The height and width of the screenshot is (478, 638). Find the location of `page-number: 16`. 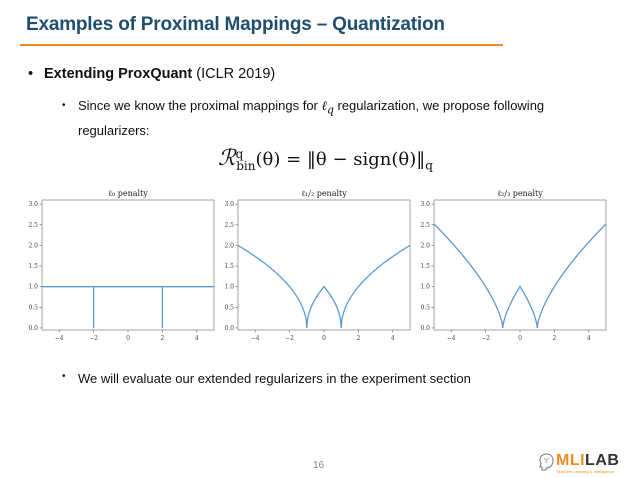

page-number: 16 is located at coordinates (319, 465).